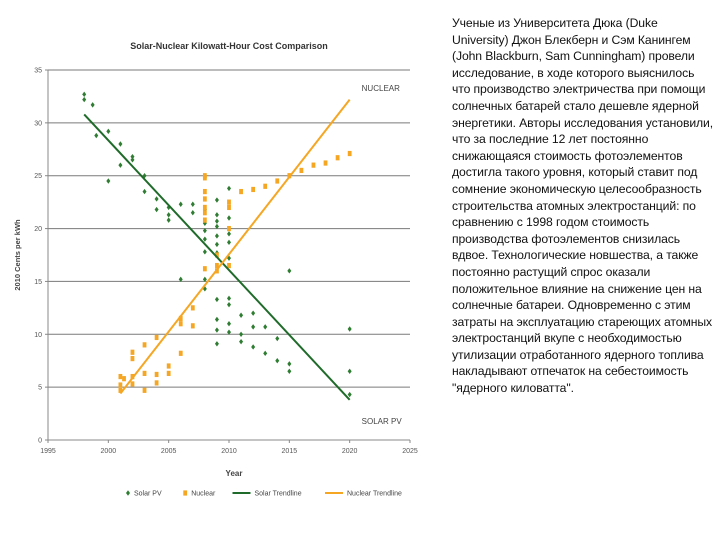 The height and width of the screenshot is (540, 720). Describe the element at coordinates (234, 473) in the screenshot. I see `x-axis-label: Year` at that location.